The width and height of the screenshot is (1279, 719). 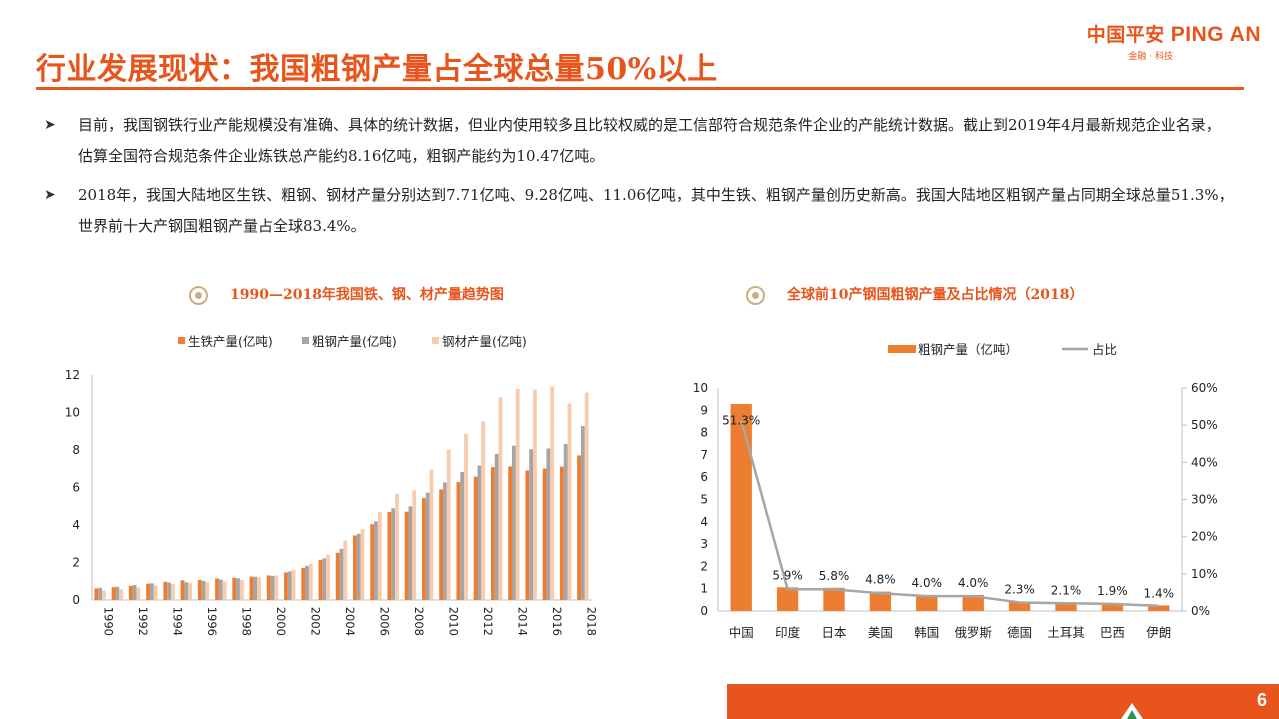 I want to click on legend-label: 生铁产量(亿吨), so click(x=230, y=341).